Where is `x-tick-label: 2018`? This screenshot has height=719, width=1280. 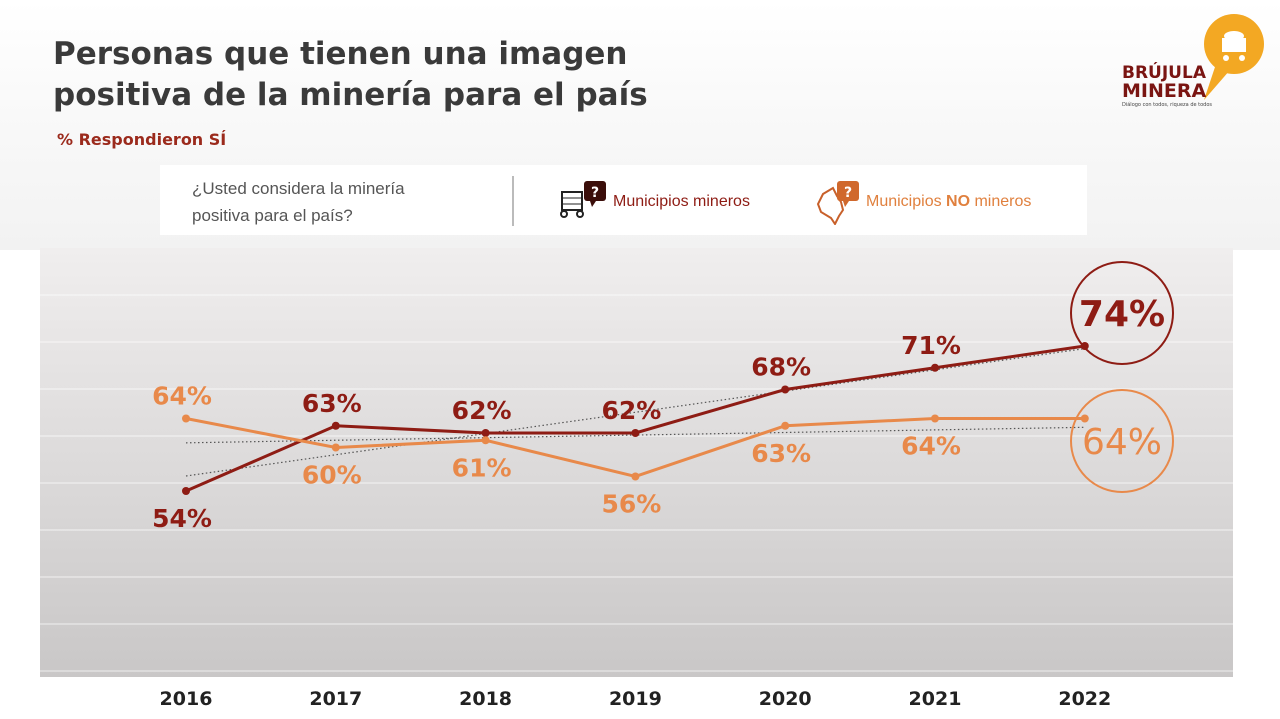
x-tick-label: 2018 is located at coordinates (485, 699).